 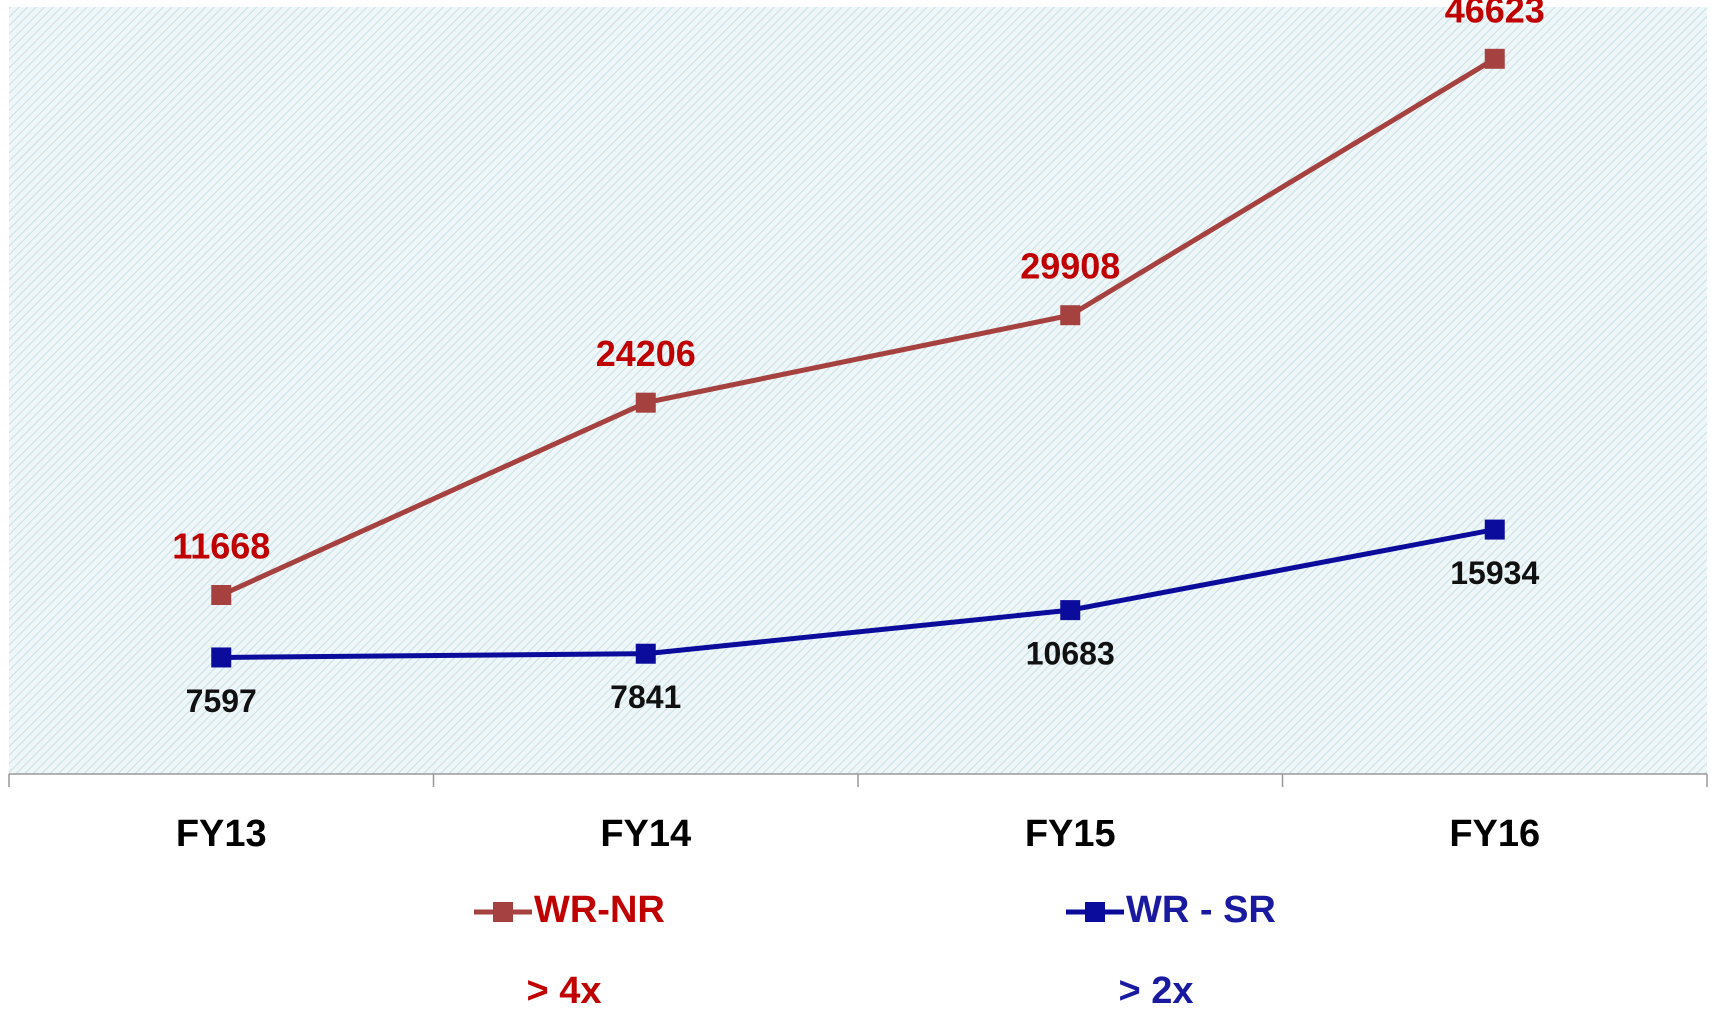 I want to click on x-tick-label: FY14, so click(x=645, y=834).